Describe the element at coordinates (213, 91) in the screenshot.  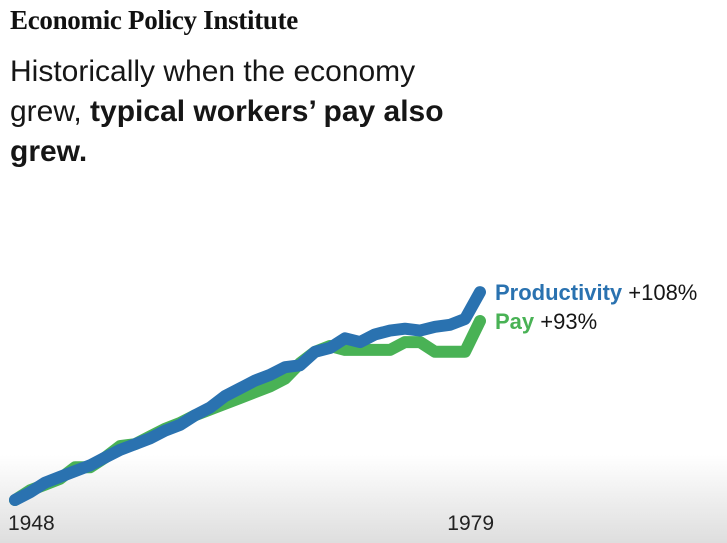
I see `headline-regular: Historically when the economy grew,` at that location.